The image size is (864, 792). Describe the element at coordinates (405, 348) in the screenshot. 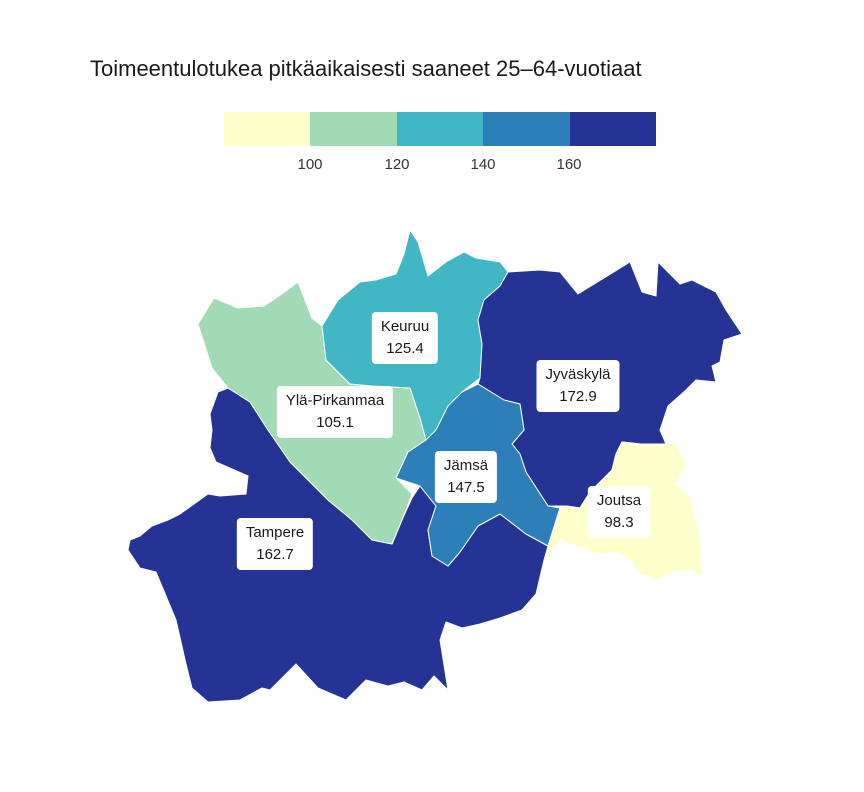

I see `region-value: 125.4` at that location.